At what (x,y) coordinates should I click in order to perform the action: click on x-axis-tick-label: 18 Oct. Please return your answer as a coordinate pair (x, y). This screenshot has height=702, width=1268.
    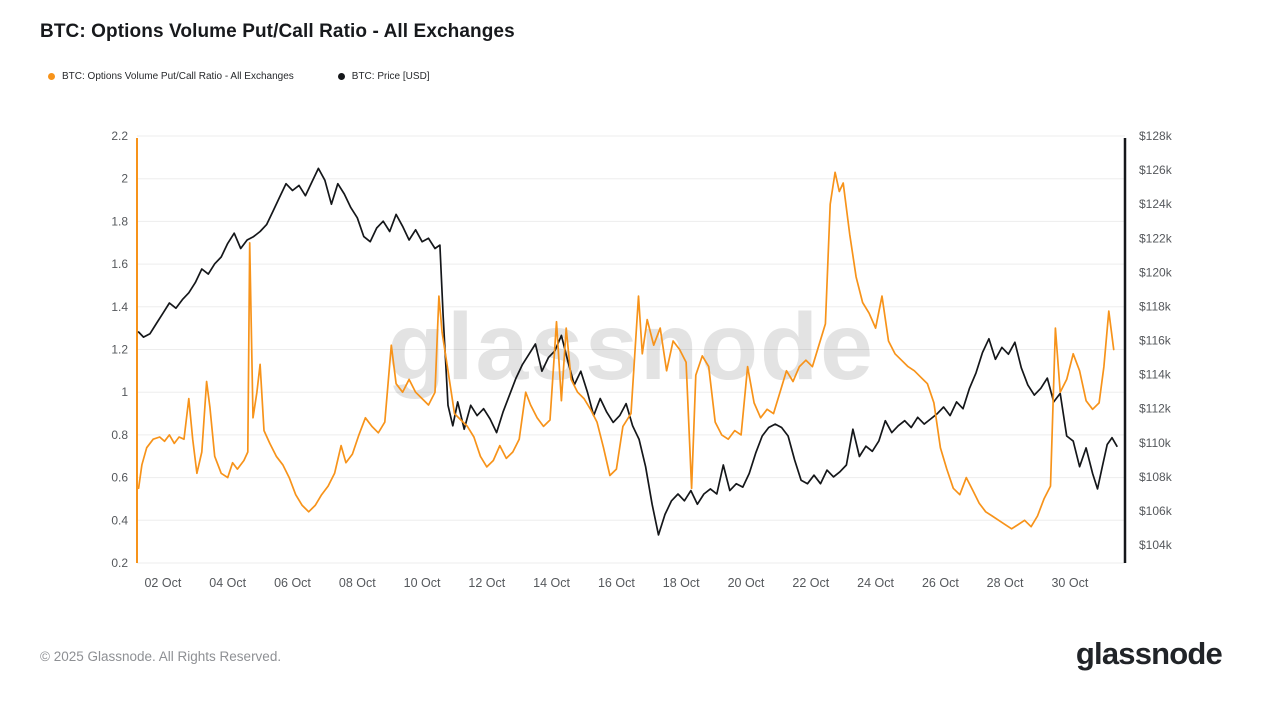
    Looking at the image, I should click on (681, 583).